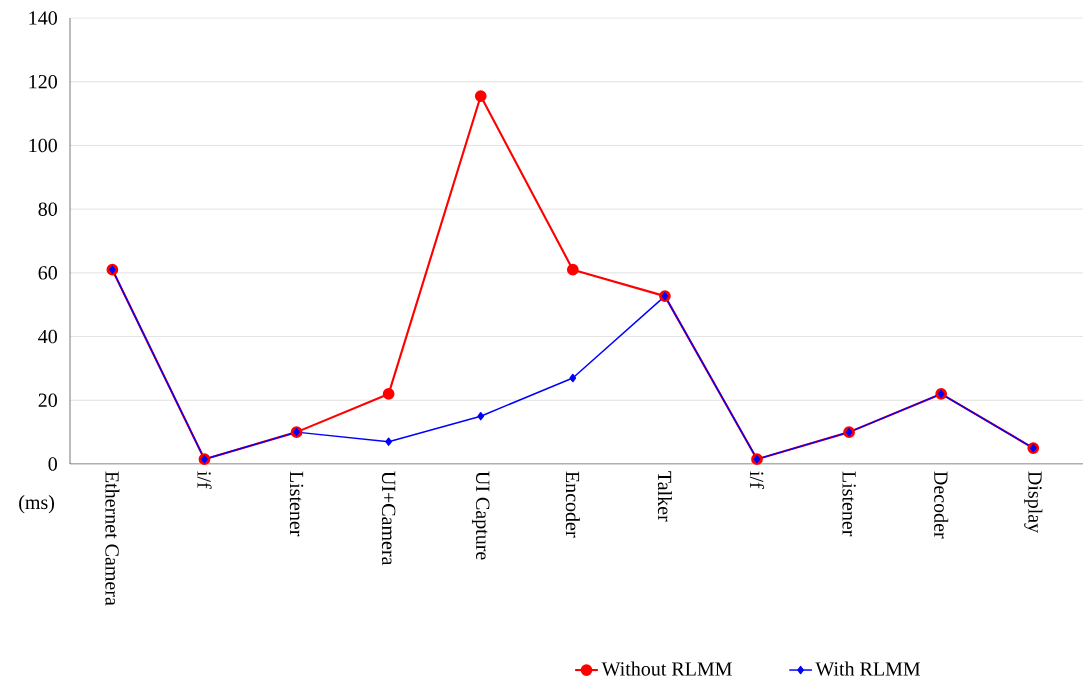 Image resolution: width=1083 pixels, height=686 pixels. What do you see at coordinates (43, 81) in the screenshot?
I see `y-tick-label: 120` at bounding box center [43, 81].